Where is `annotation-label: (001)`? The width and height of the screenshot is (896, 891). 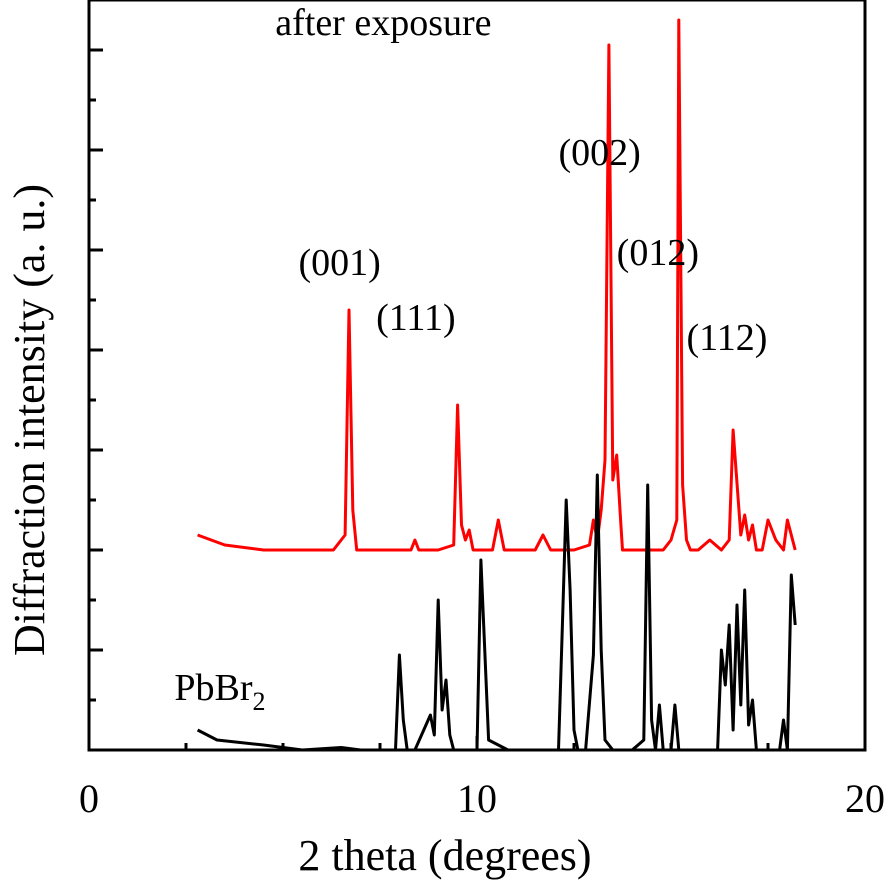 annotation-label: (001) is located at coordinates (340, 263).